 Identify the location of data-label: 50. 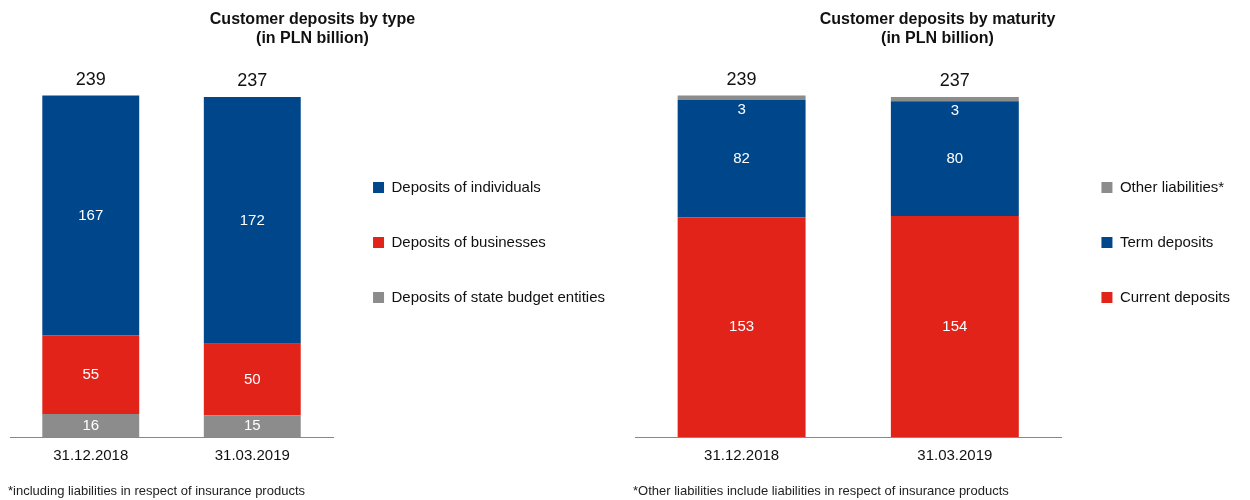
(252, 378).